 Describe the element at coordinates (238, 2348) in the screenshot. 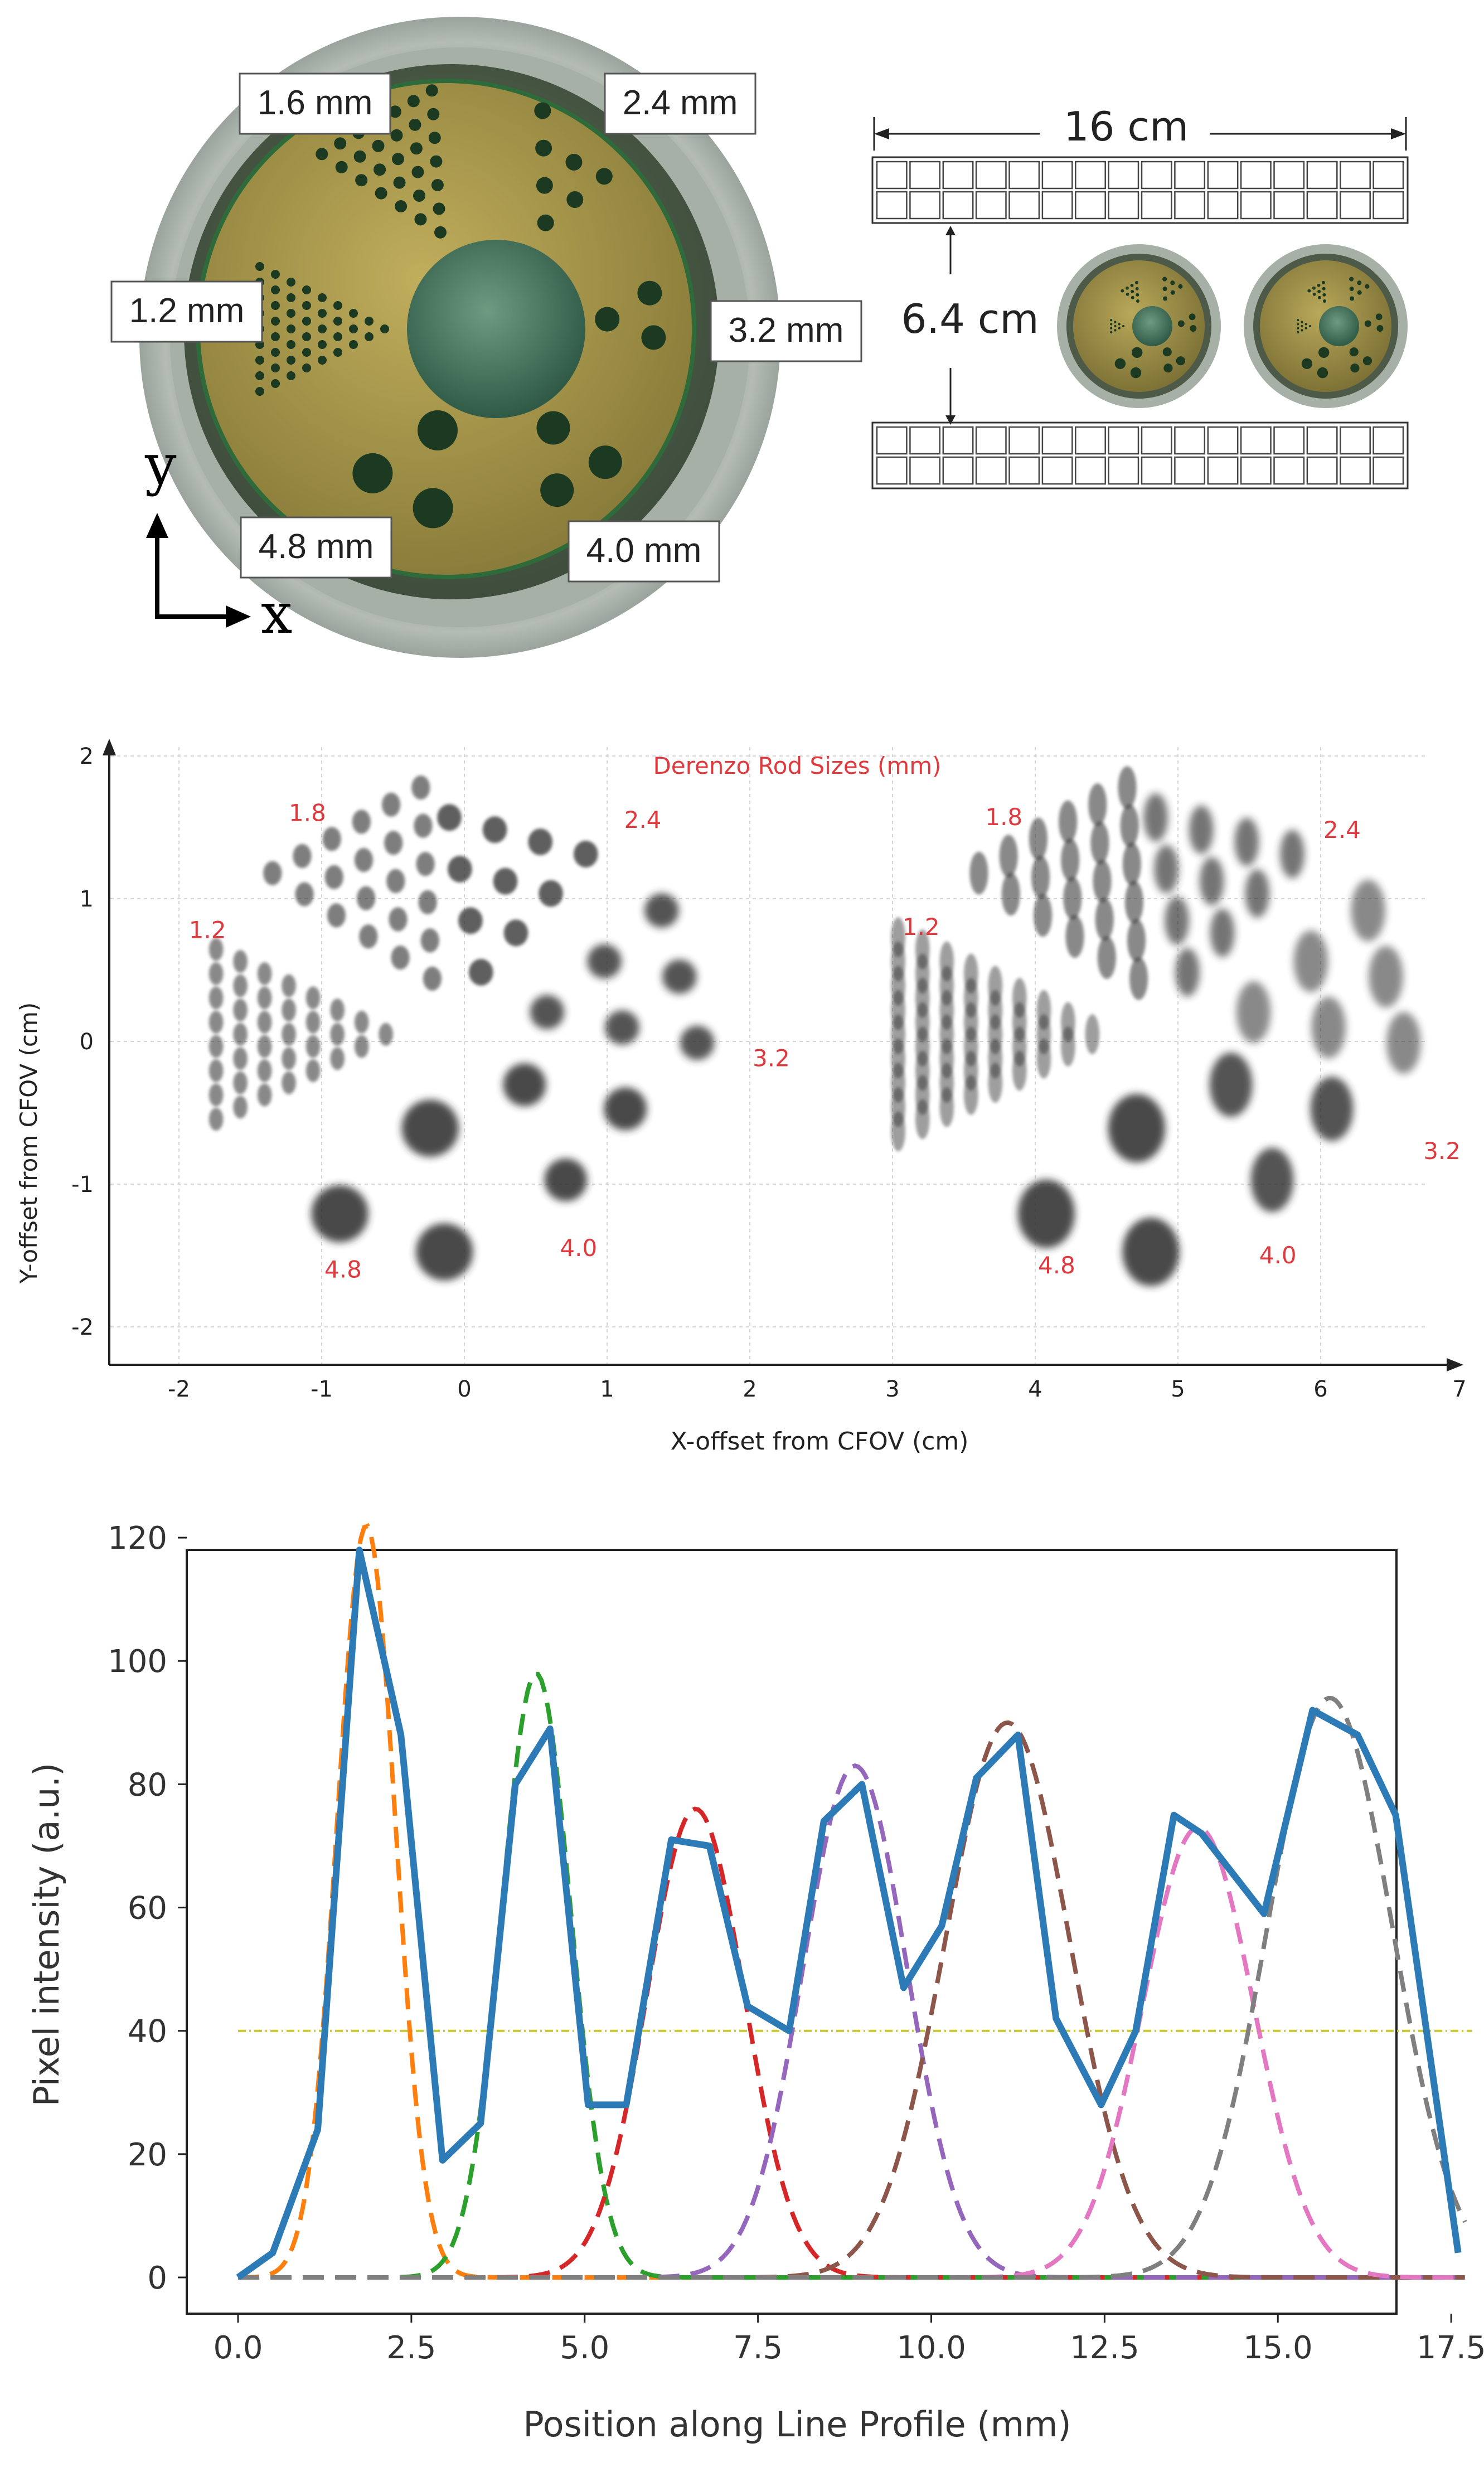

I see `profile-x-tick: 0.0` at that location.